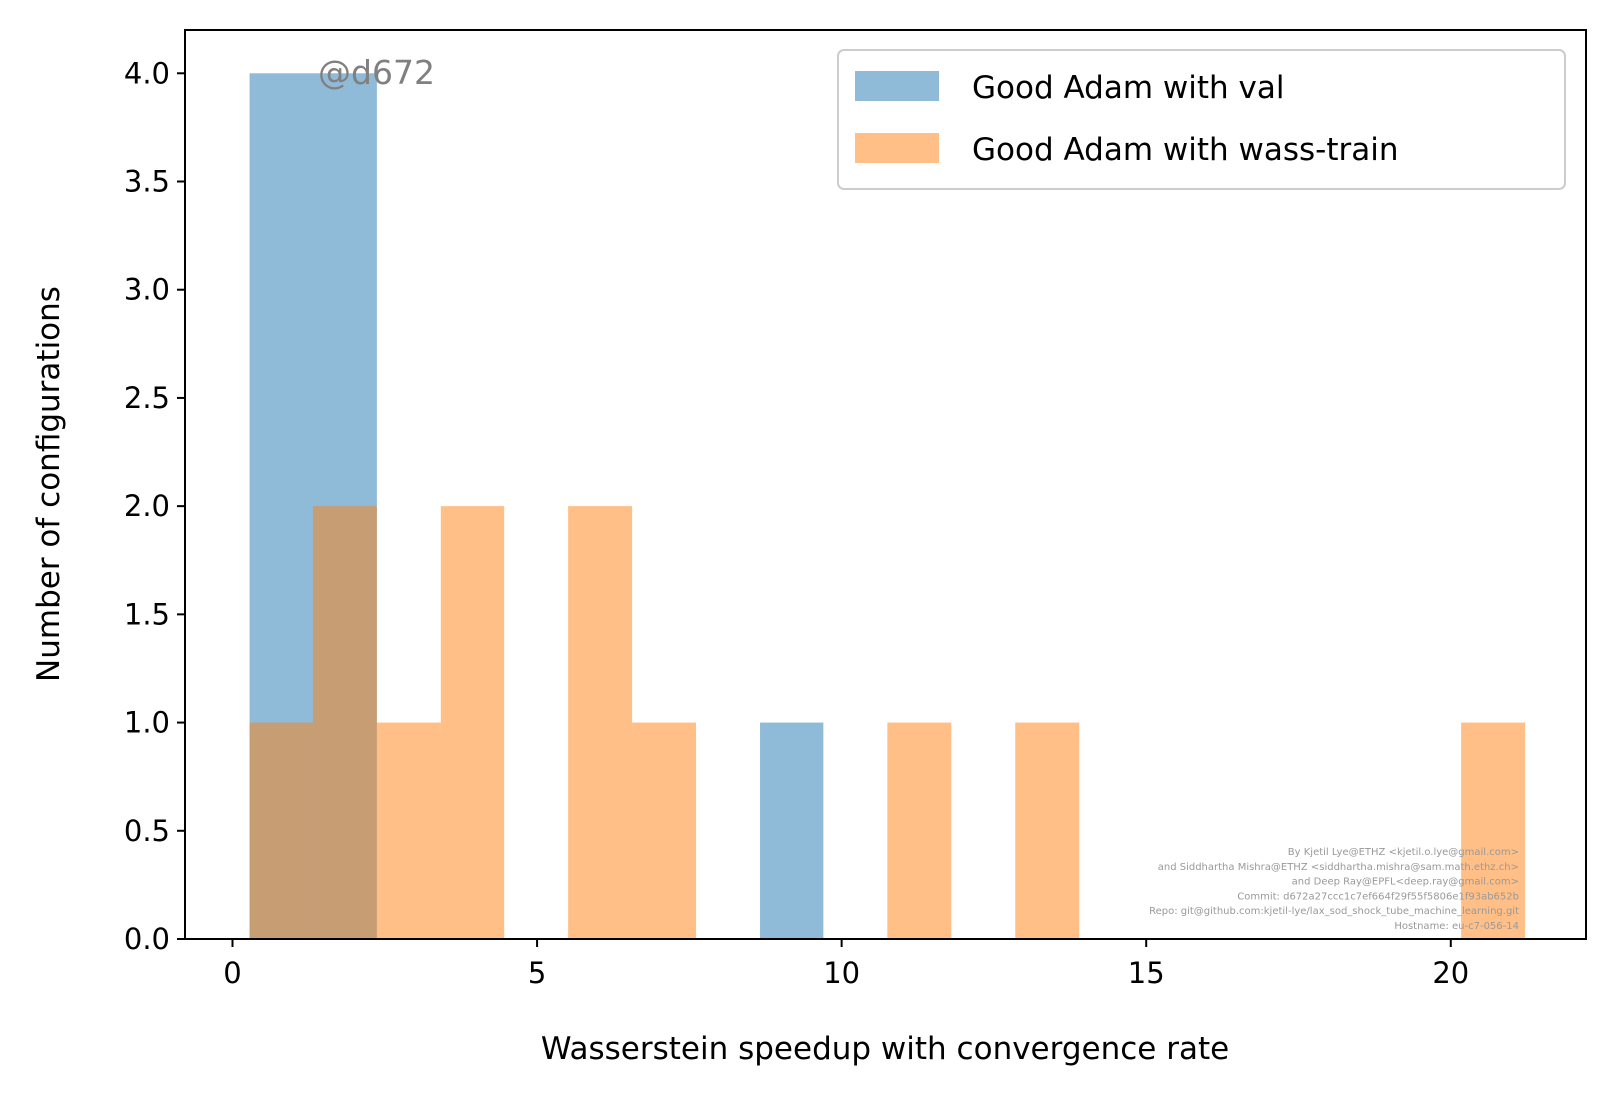  Describe the element at coordinates (147, 723) in the screenshot. I see `y-tick-label: 1.0` at that location.